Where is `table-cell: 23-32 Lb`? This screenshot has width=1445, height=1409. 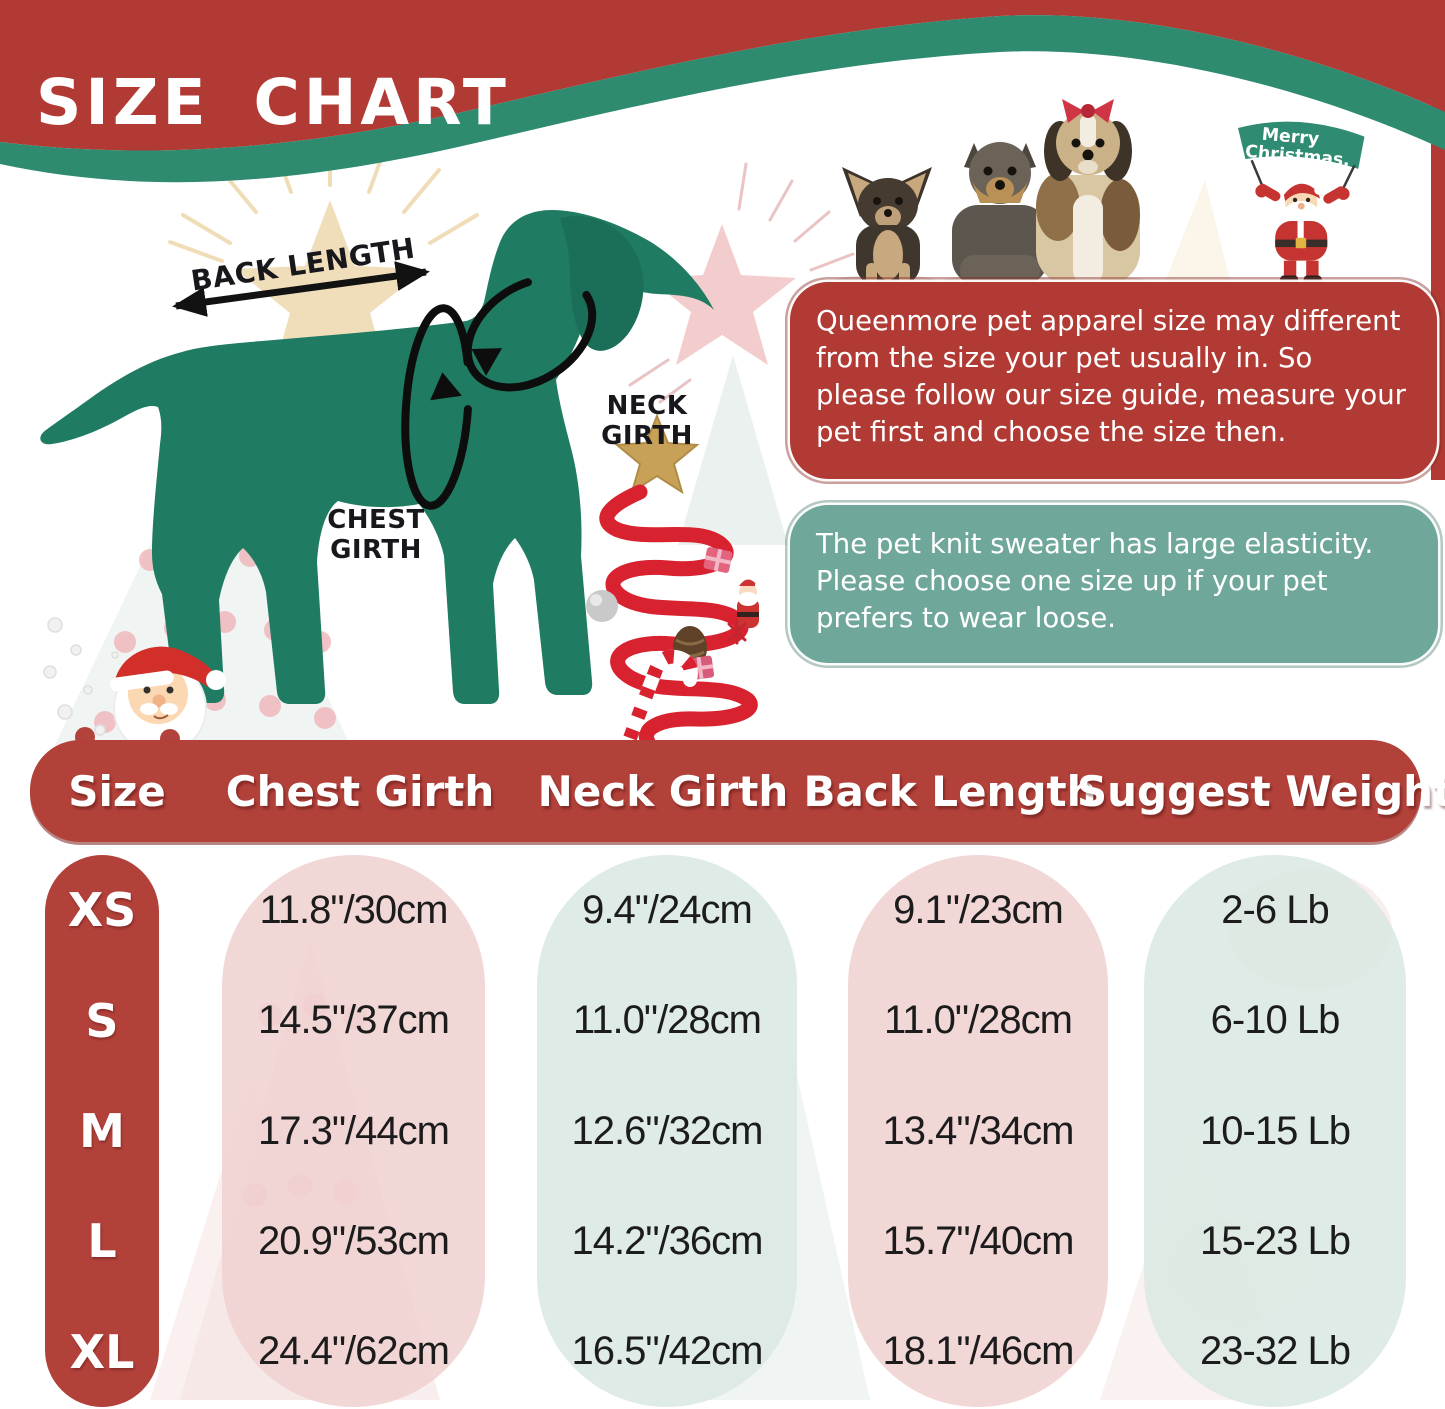
table-cell: 23-32 Lb is located at coordinates (1275, 1351).